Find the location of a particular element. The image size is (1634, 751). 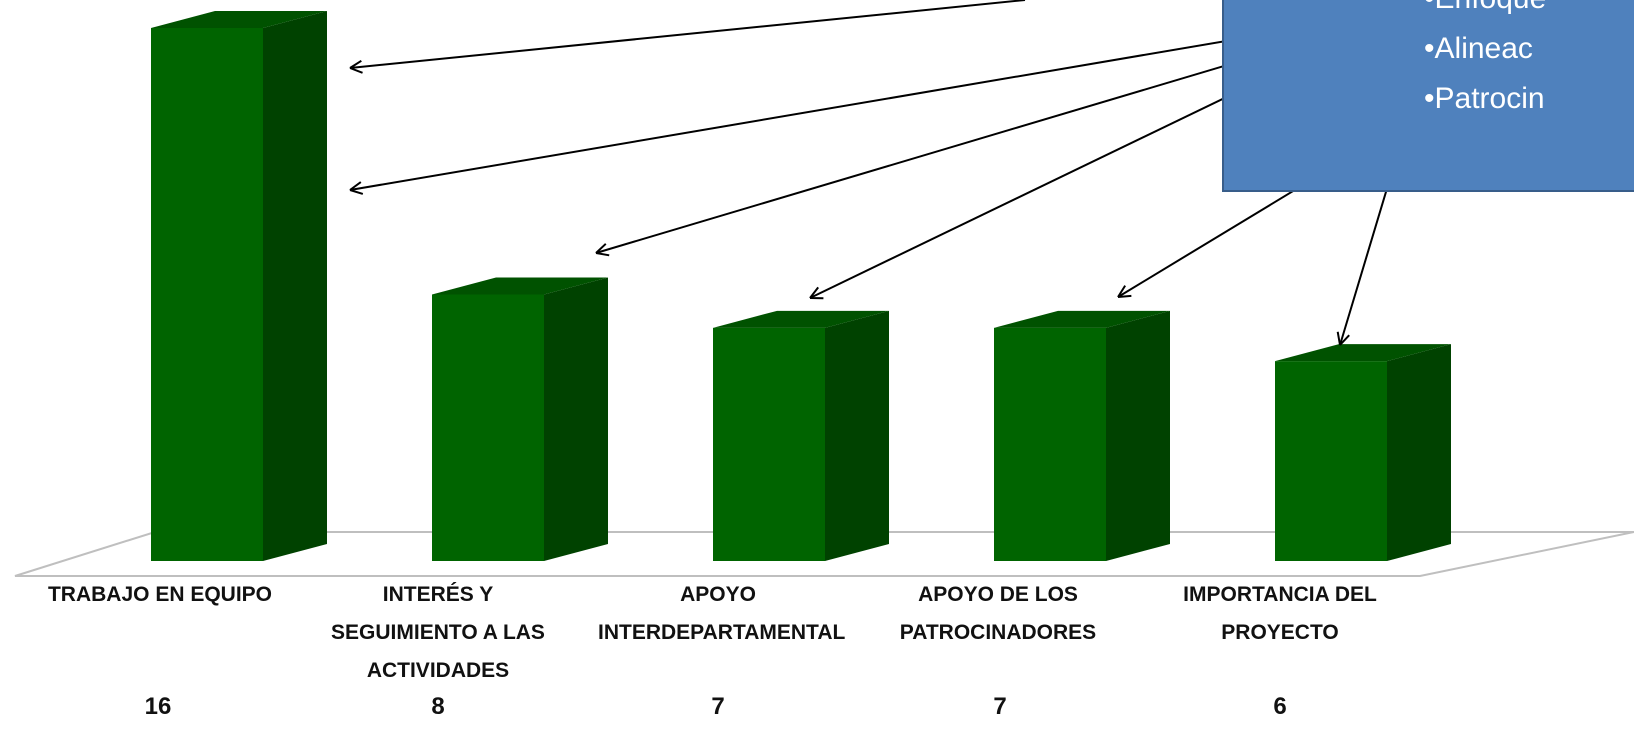

category-label-0: Trabajo en Equipo is located at coordinates (160, 594).